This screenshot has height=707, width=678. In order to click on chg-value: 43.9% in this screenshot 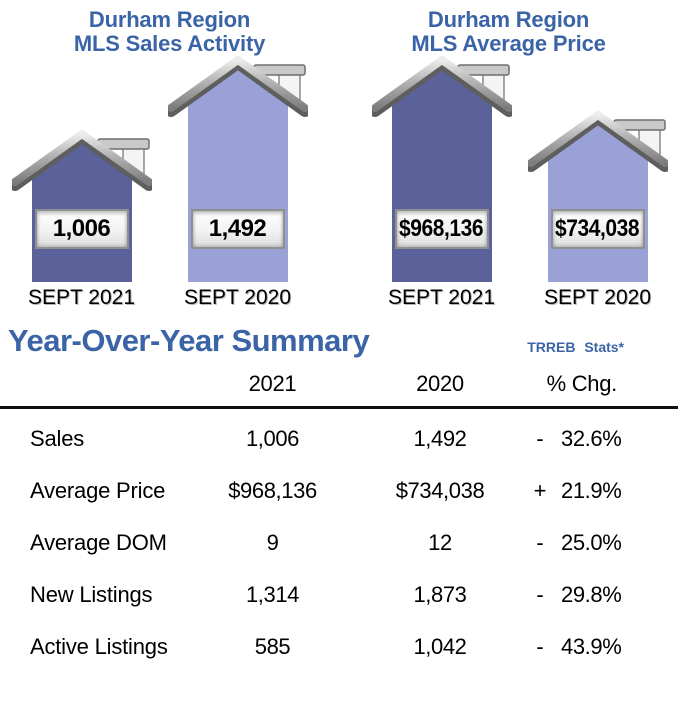, I will do `click(591, 646)`.